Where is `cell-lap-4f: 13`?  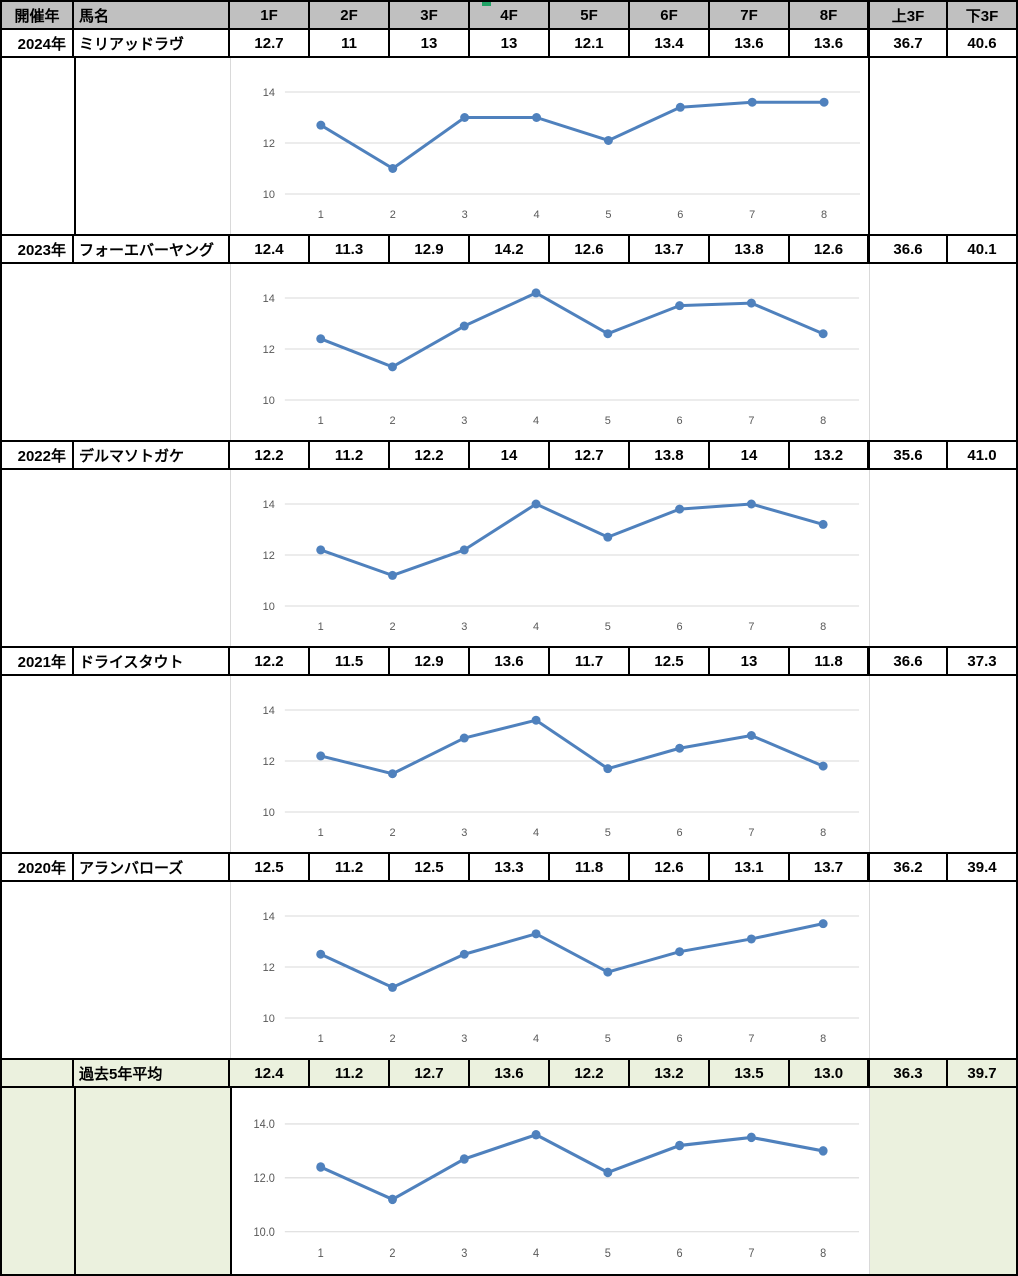 cell-lap-4f: 13 is located at coordinates (510, 43).